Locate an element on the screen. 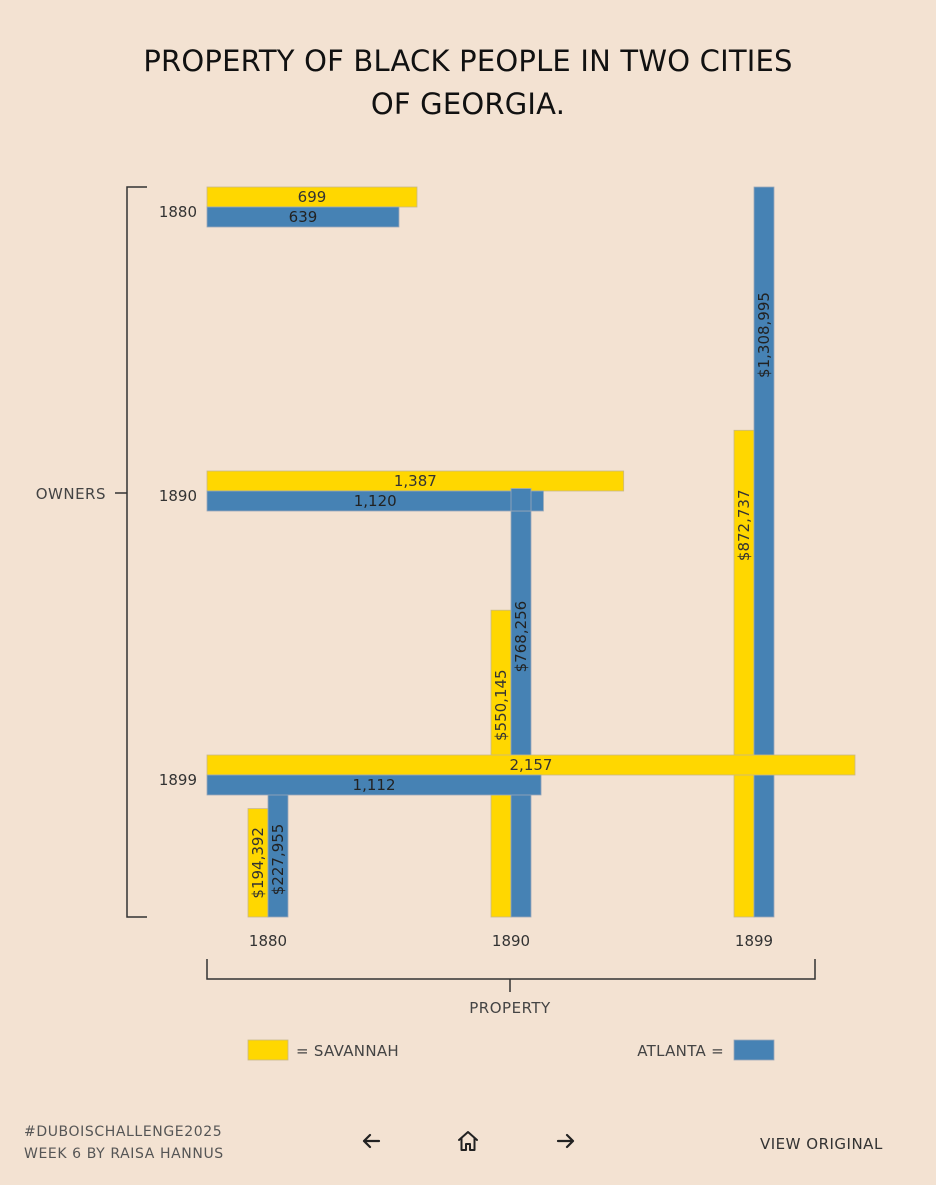 The height and width of the screenshot is (1185, 936). forward-button is located at coordinates (566, 1141).